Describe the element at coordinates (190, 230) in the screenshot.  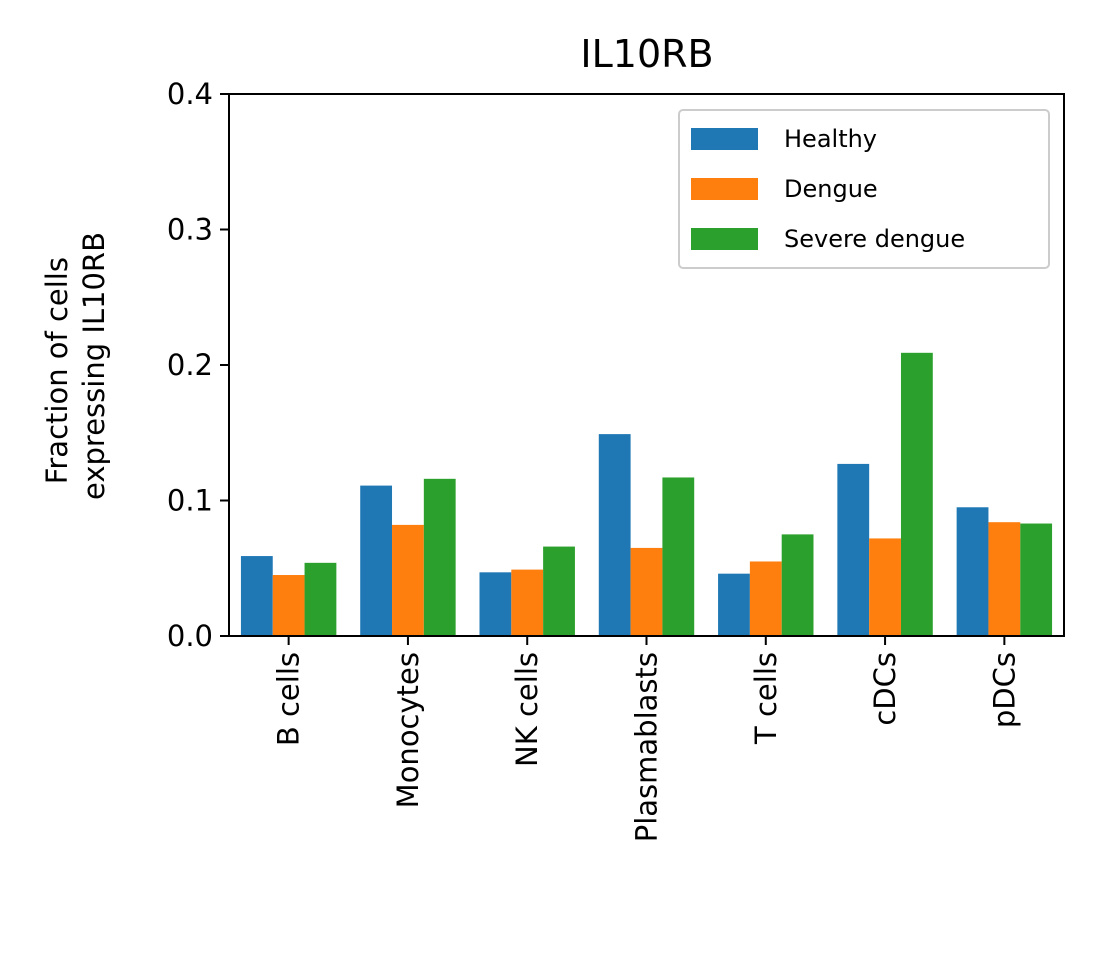
I see `y-tick-label: 0.3` at that location.